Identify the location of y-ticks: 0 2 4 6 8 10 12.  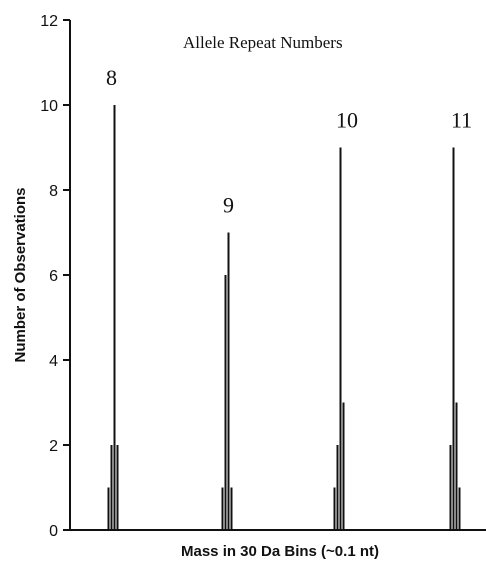
(55, 276).